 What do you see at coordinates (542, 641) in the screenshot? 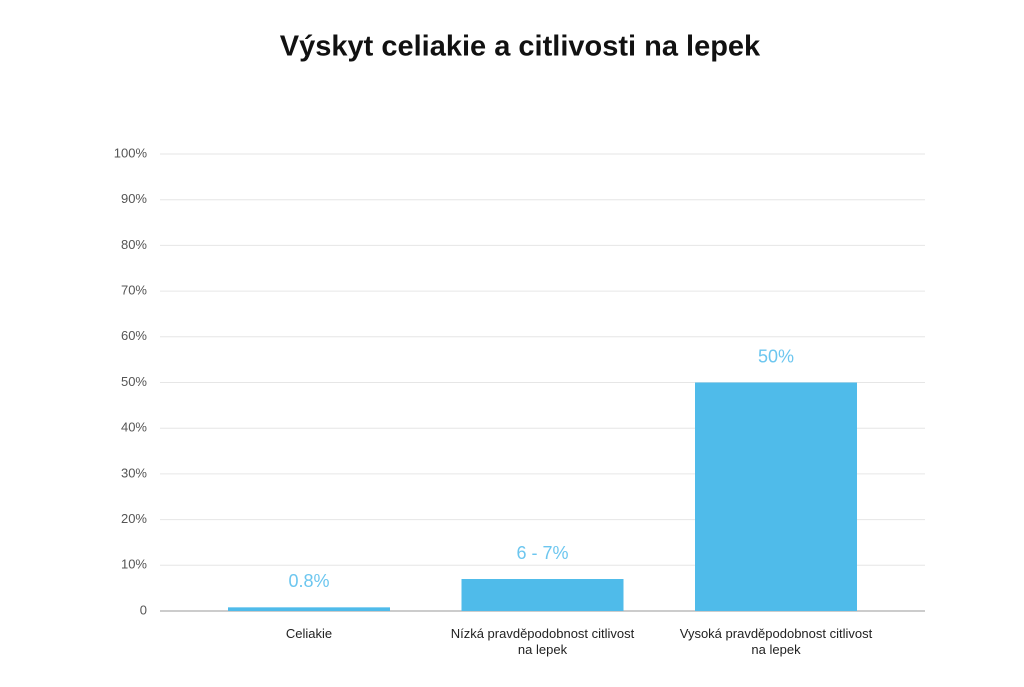
I see `x-tick-label: Nízká pravděpodobnost citlivost na lepek` at bounding box center [542, 641].